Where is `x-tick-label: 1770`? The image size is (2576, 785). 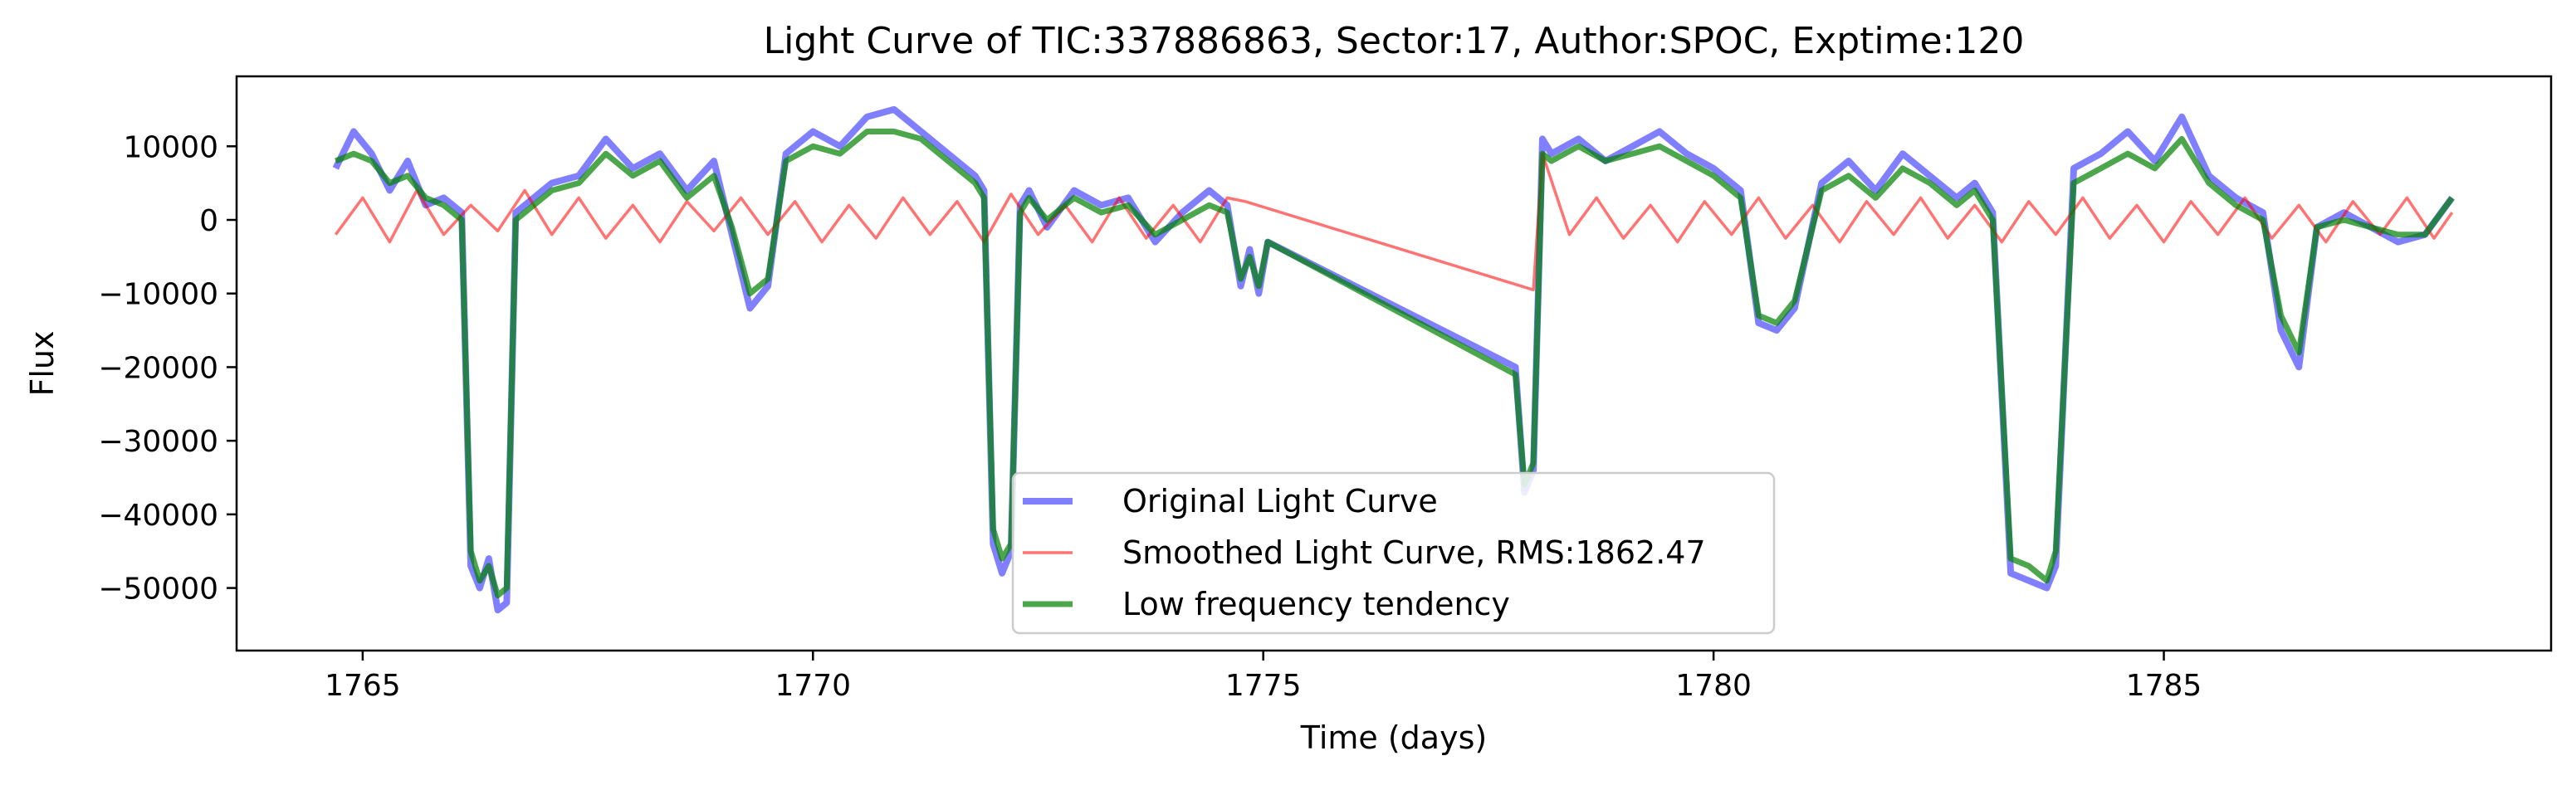 x-tick-label: 1770 is located at coordinates (813, 686).